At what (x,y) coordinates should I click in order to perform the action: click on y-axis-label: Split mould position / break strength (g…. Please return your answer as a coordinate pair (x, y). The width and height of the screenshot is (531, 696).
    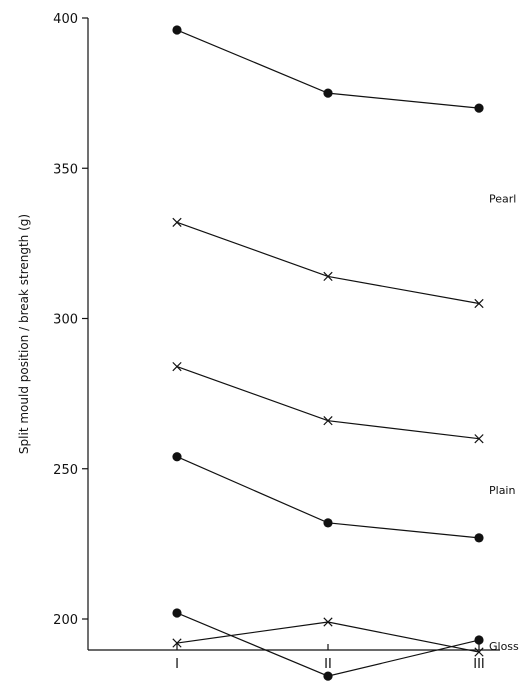
    Looking at the image, I should click on (24, 334).